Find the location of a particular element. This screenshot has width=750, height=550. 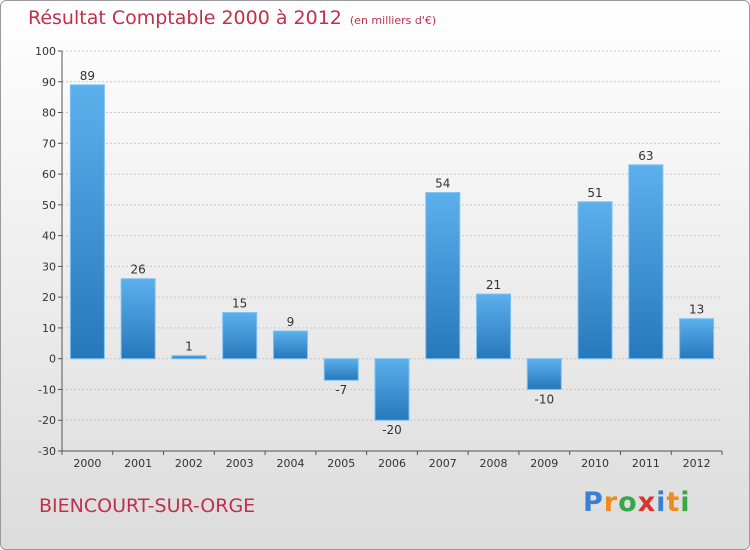

data-label-2011: 63 is located at coordinates (645, 156).